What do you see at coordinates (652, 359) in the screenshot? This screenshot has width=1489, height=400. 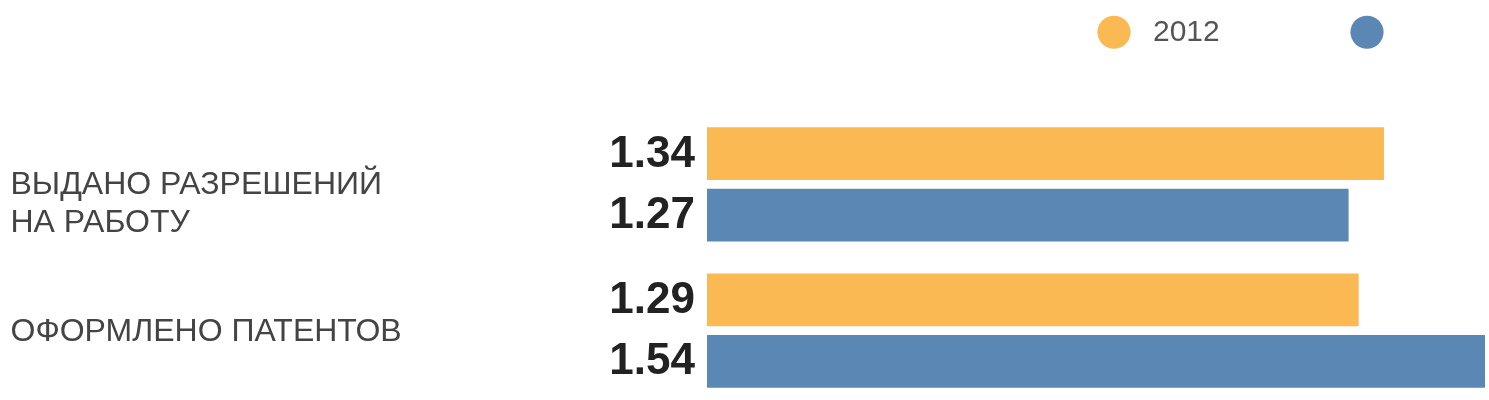 I see `data-label: 1.54` at bounding box center [652, 359].